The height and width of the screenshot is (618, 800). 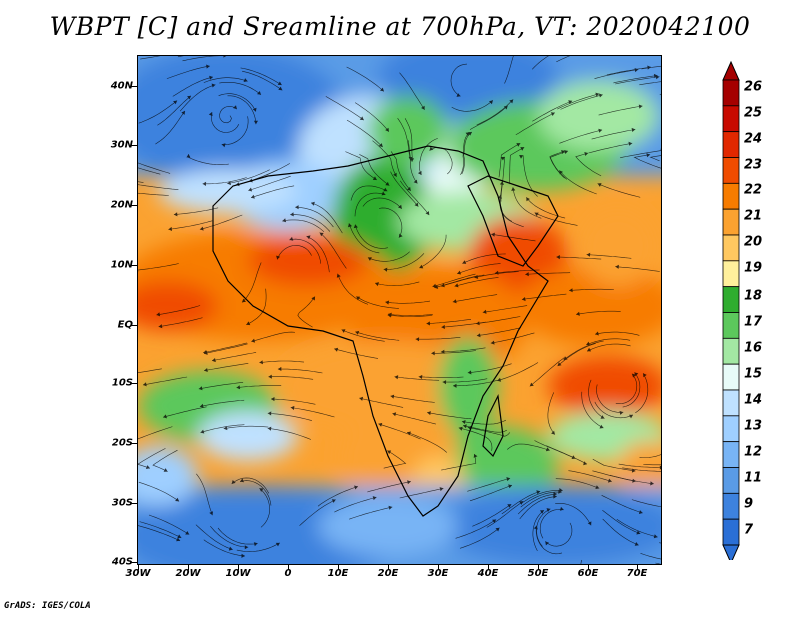 What do you see at coordinates (753, 87) in the screenshot?
I see `colorbar-label-26: 26` at bounding box center [753, 87].